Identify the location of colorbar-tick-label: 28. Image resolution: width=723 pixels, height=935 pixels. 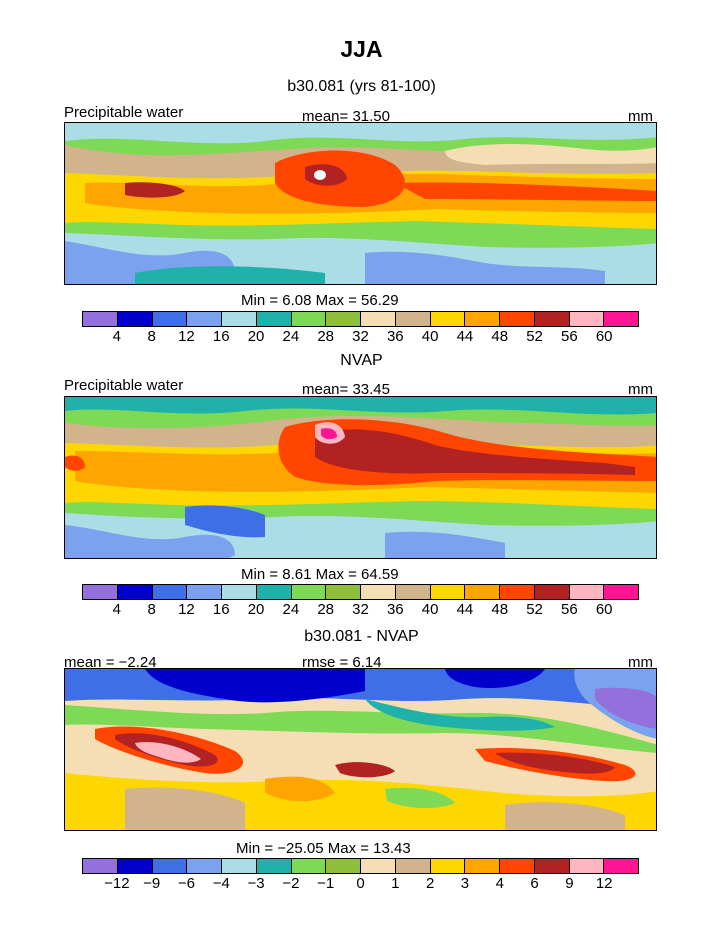
(326, 336).